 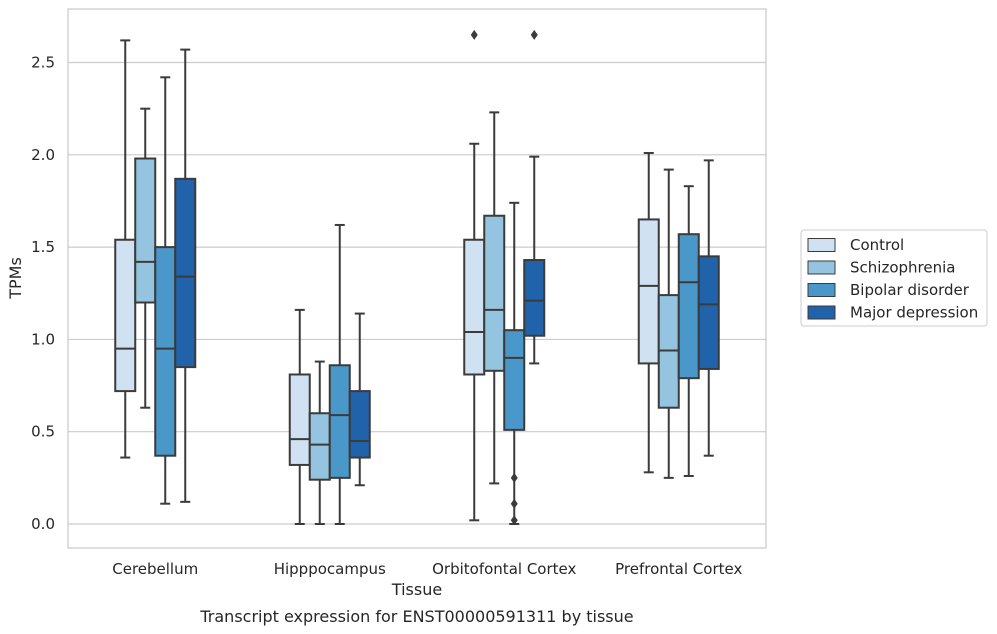 I want to click on x-axis-label: Tissue, so click(x=416, y=589).